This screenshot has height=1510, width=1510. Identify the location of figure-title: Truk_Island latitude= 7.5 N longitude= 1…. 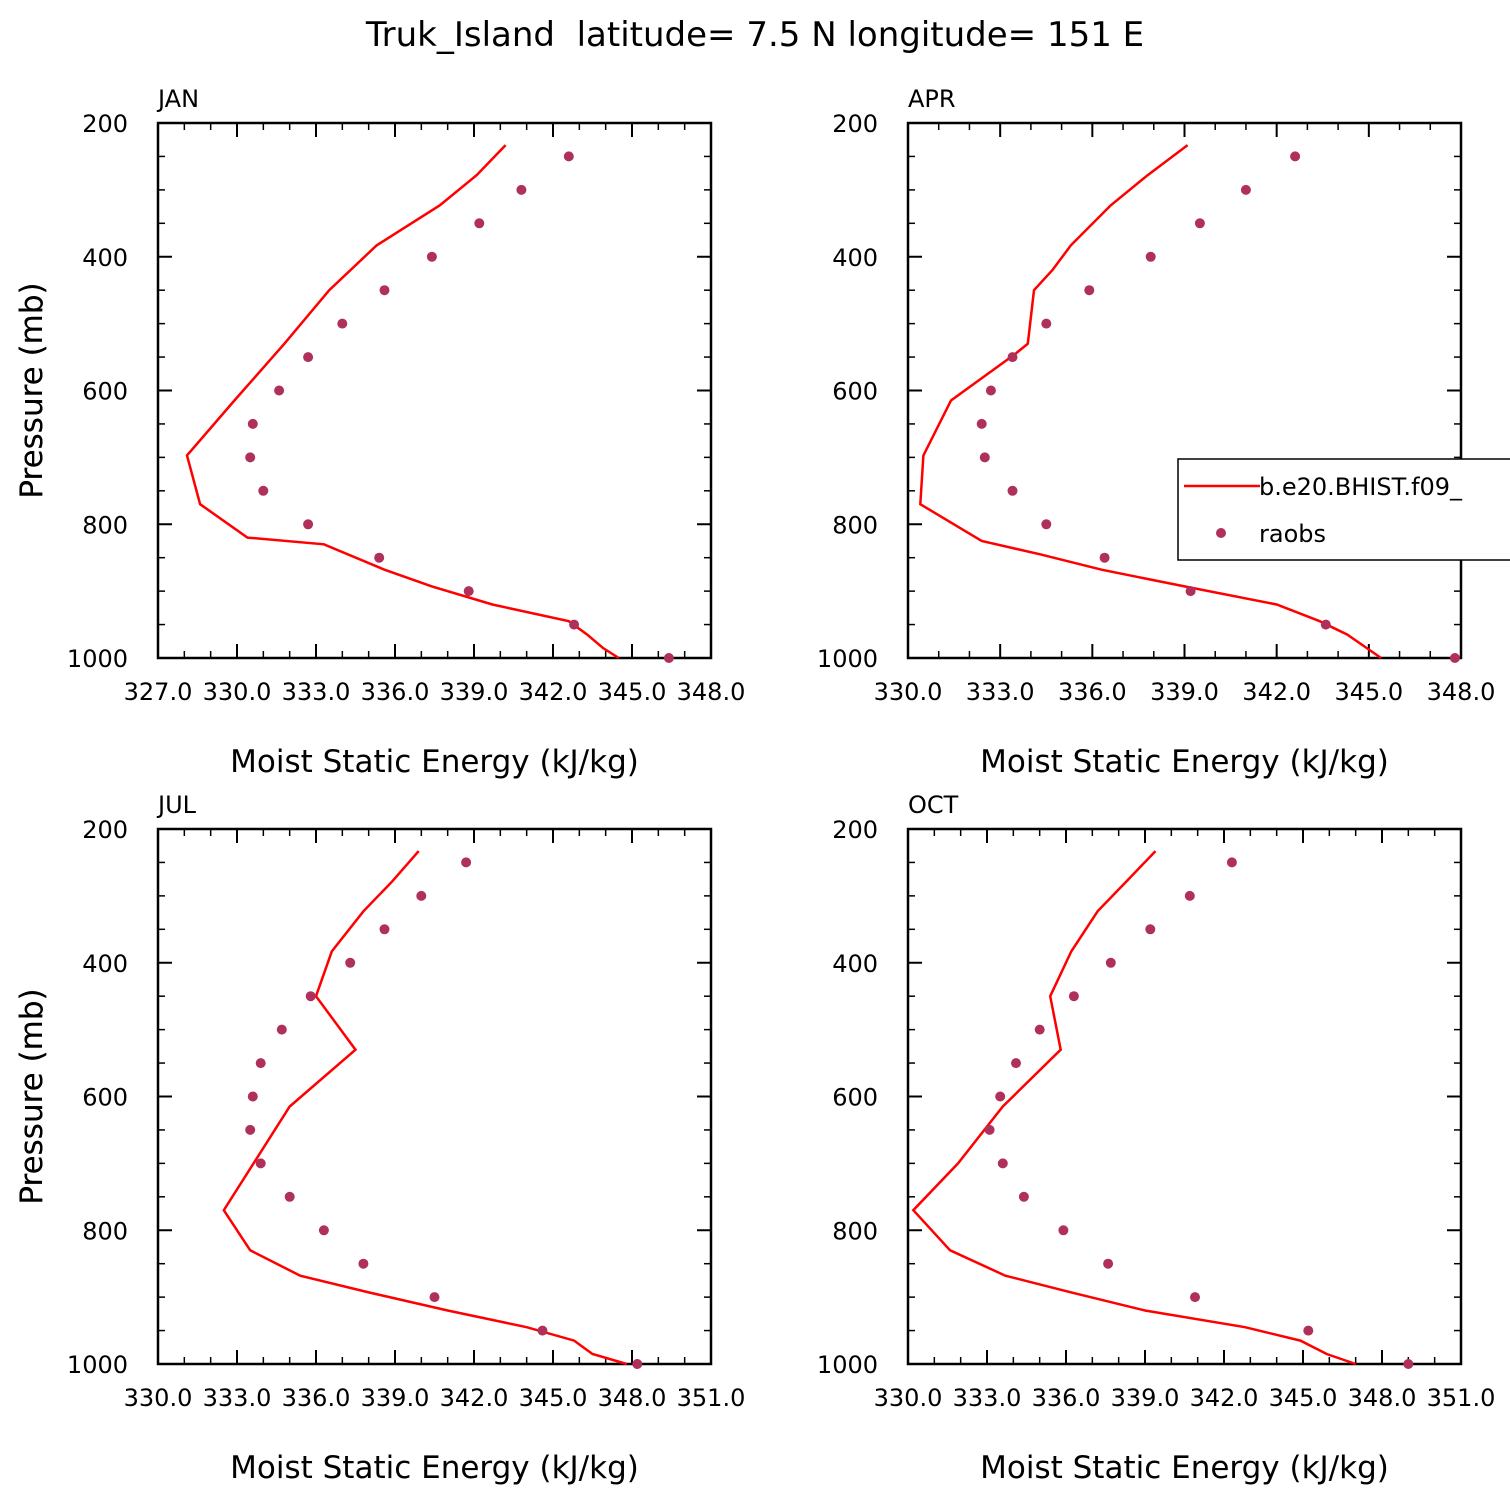
(754, 35).